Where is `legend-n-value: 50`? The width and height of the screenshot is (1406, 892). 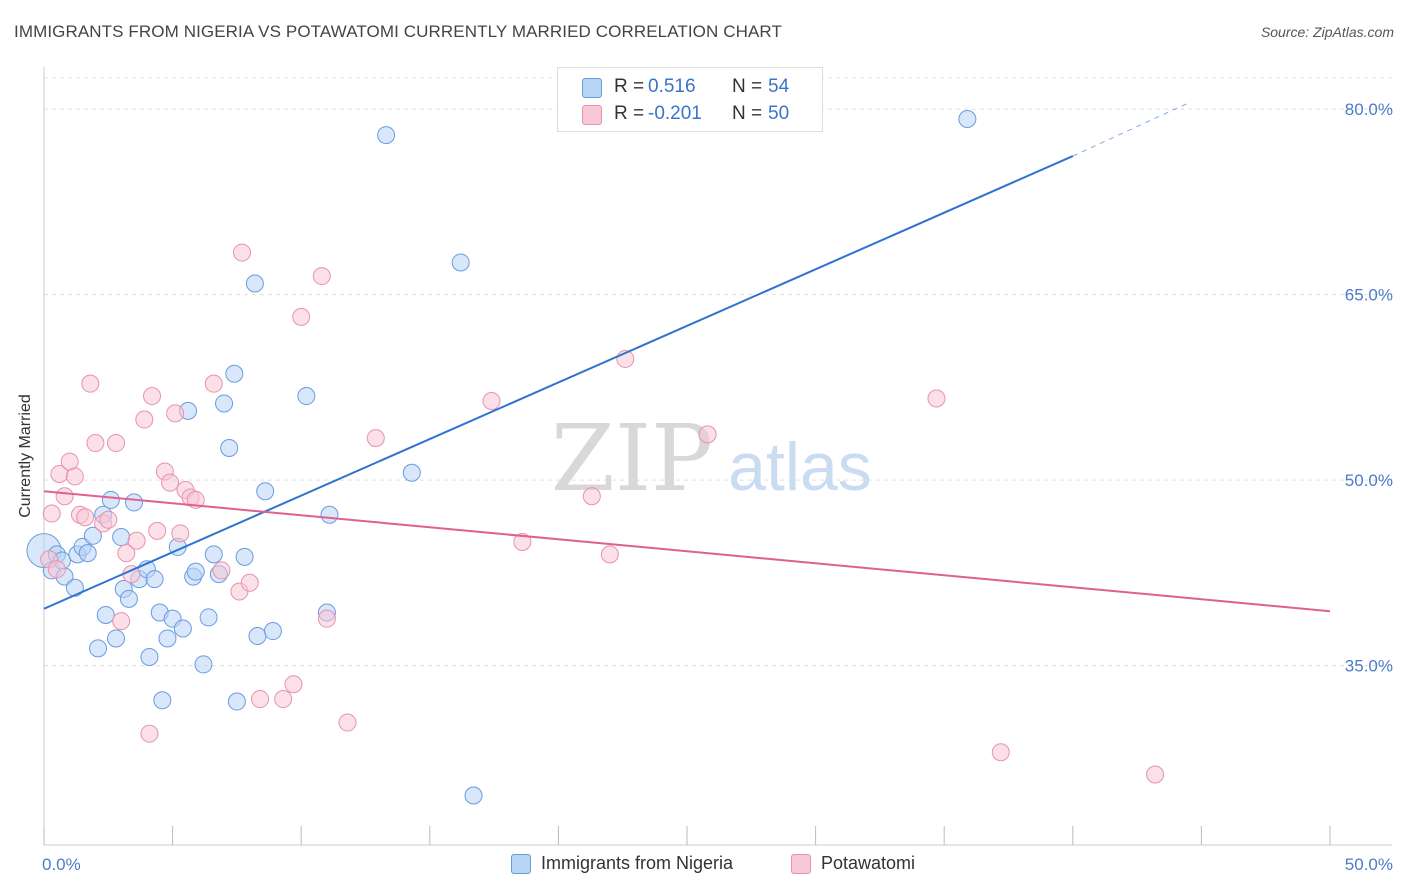
legend-n-value: 50 is located at coordinates (779, 113).